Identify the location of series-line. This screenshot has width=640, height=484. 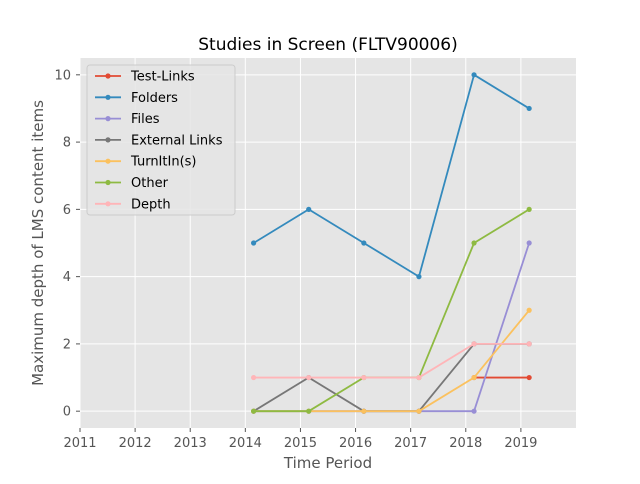
(391, 361).